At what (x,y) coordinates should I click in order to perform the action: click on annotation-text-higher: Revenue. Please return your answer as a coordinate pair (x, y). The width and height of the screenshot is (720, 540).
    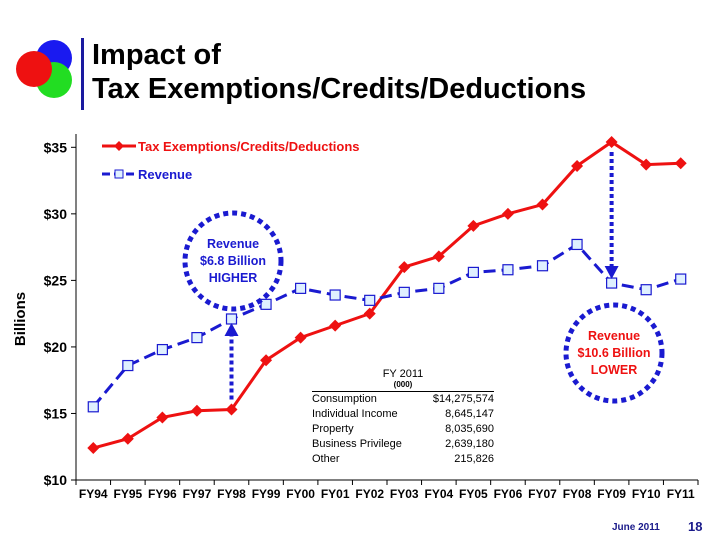
    Looking at the image, I should click on (233, 244).